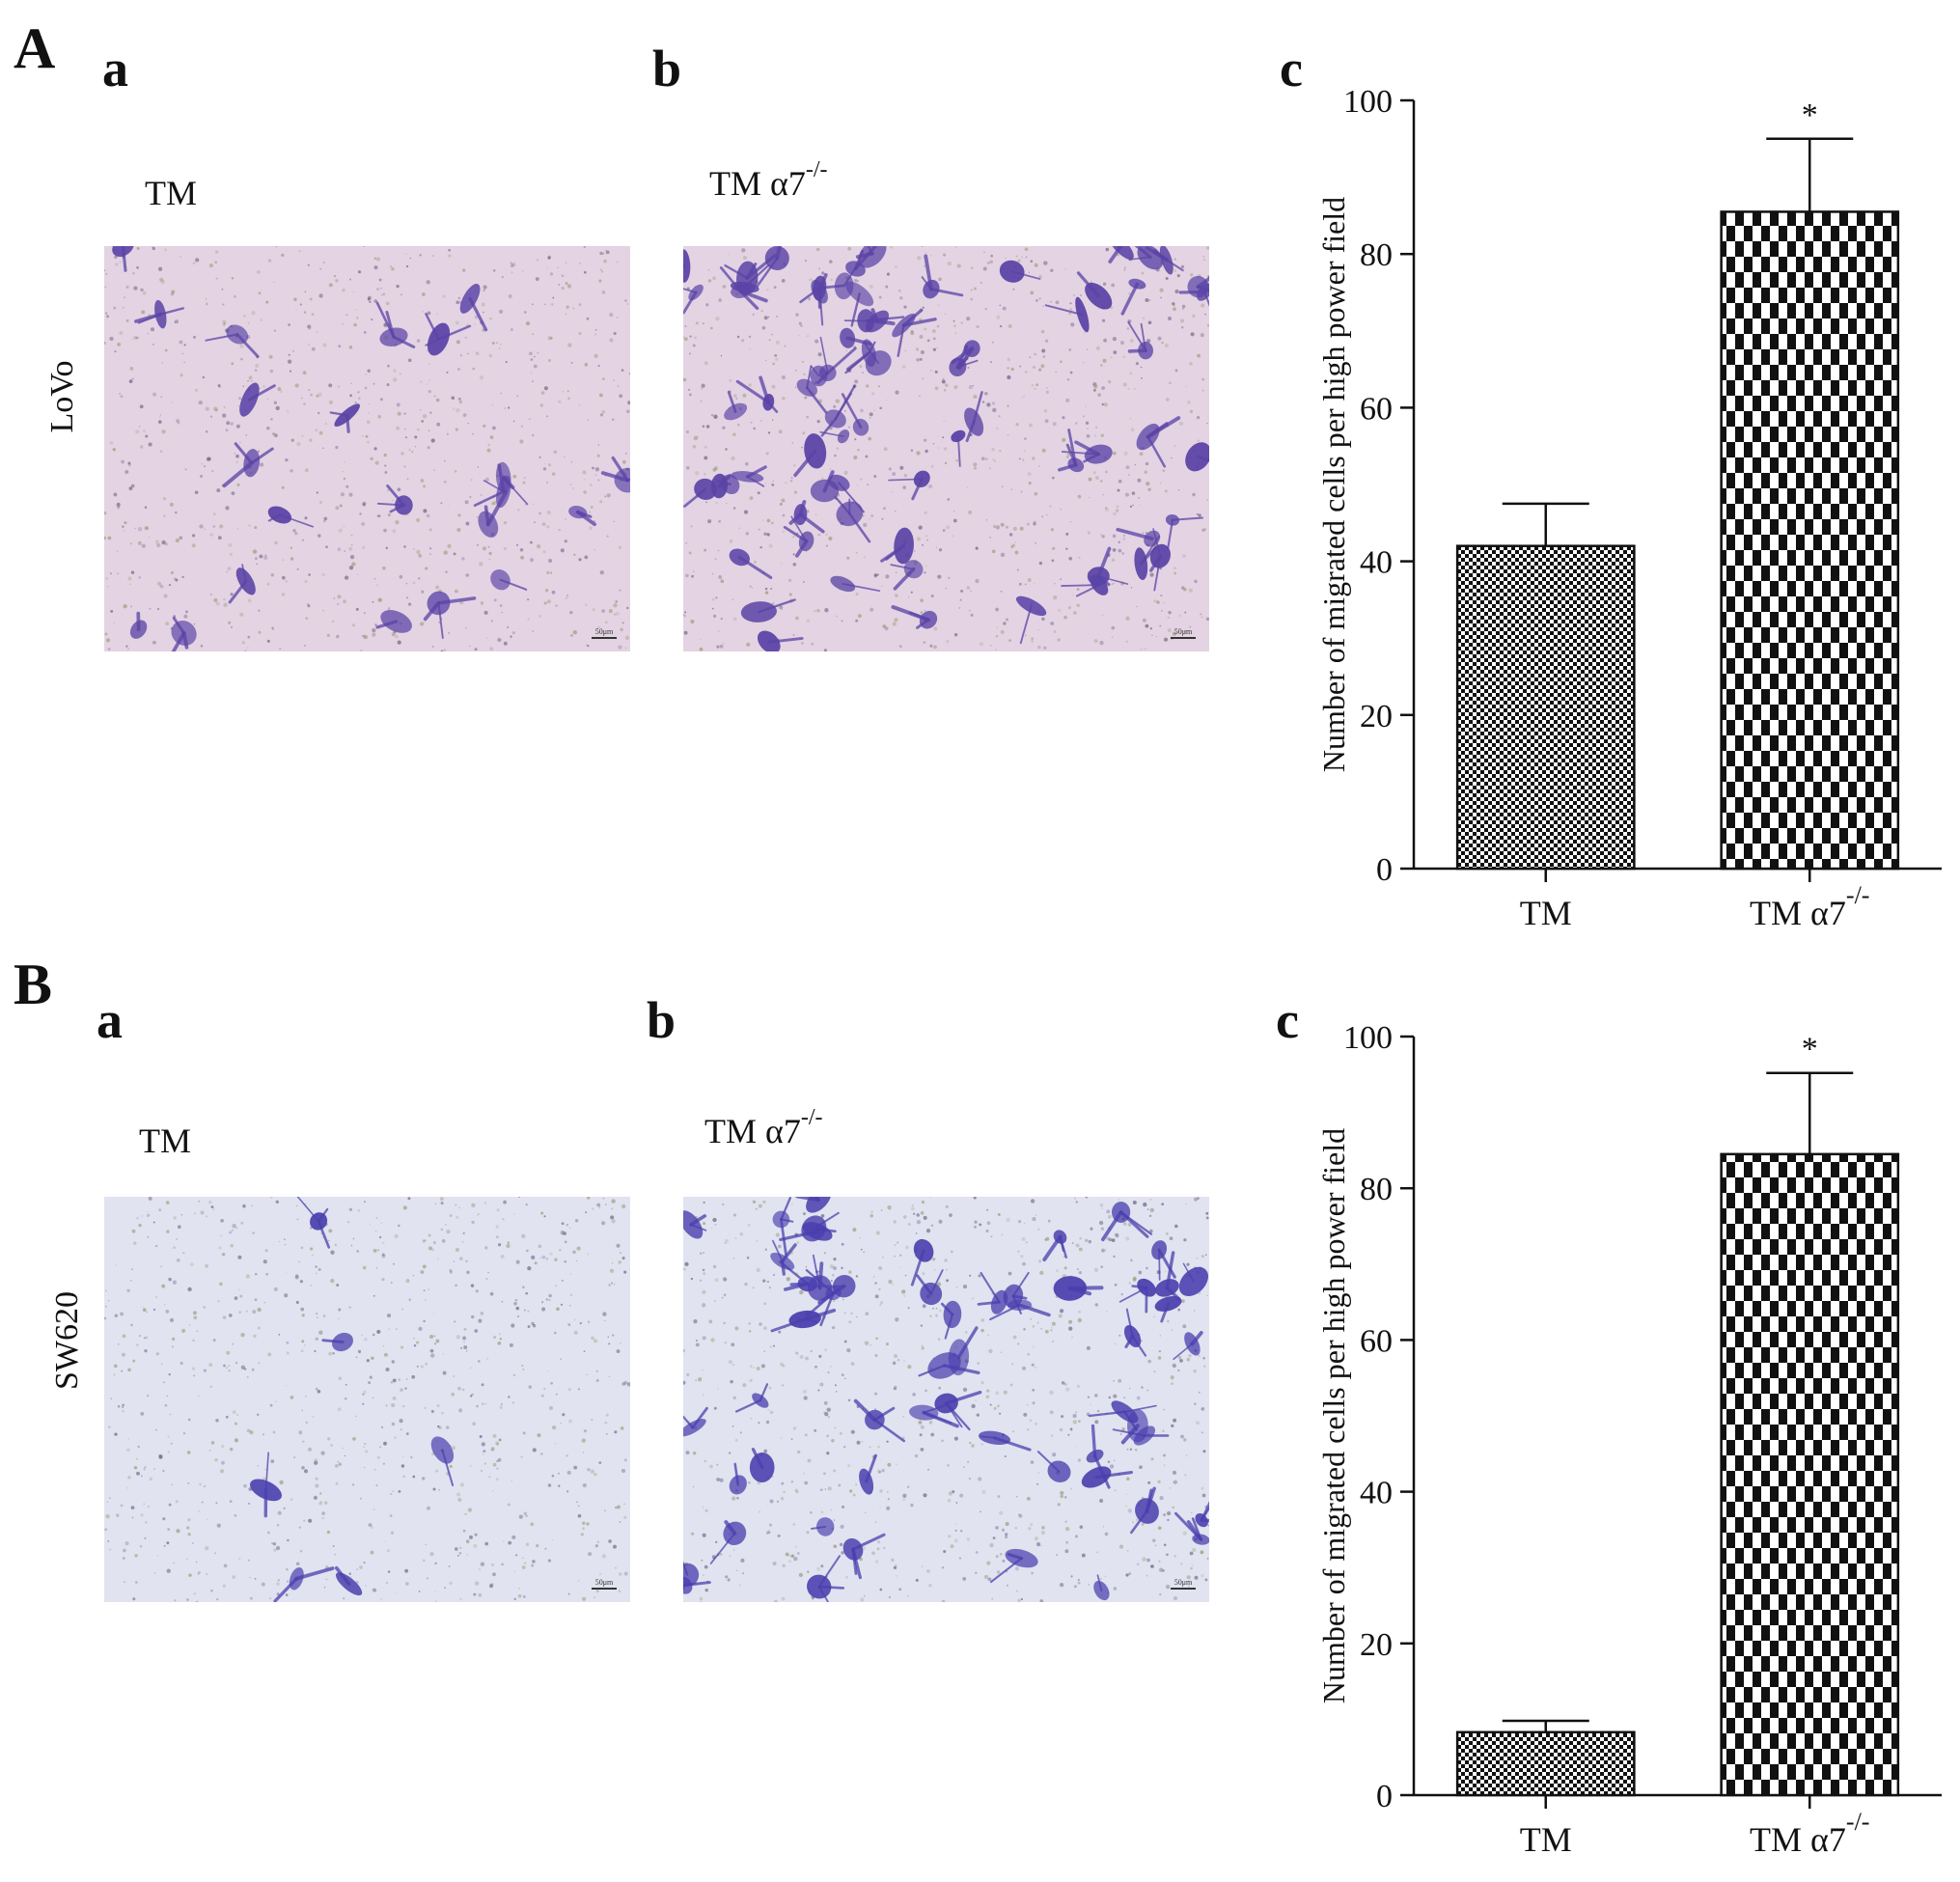 The image size is (1960, 1882). I want to click on row-label-lovo: LoVo, so click(62, 396).